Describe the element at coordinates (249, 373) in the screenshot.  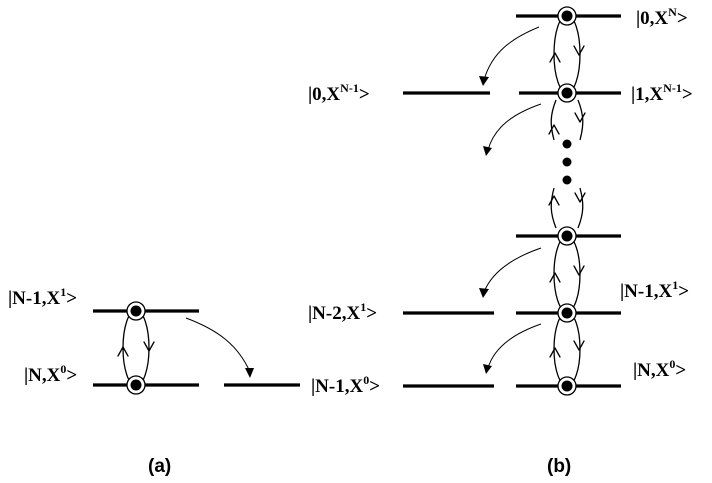
I see `decay-arrowhead-a` at that location.